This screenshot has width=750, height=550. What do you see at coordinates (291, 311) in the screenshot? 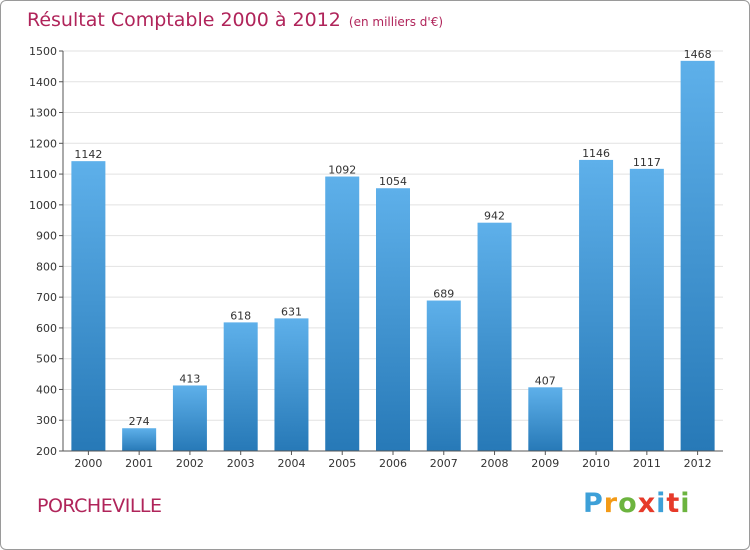
I see `bar-value-label: 631` at bounding box center [291, 311].